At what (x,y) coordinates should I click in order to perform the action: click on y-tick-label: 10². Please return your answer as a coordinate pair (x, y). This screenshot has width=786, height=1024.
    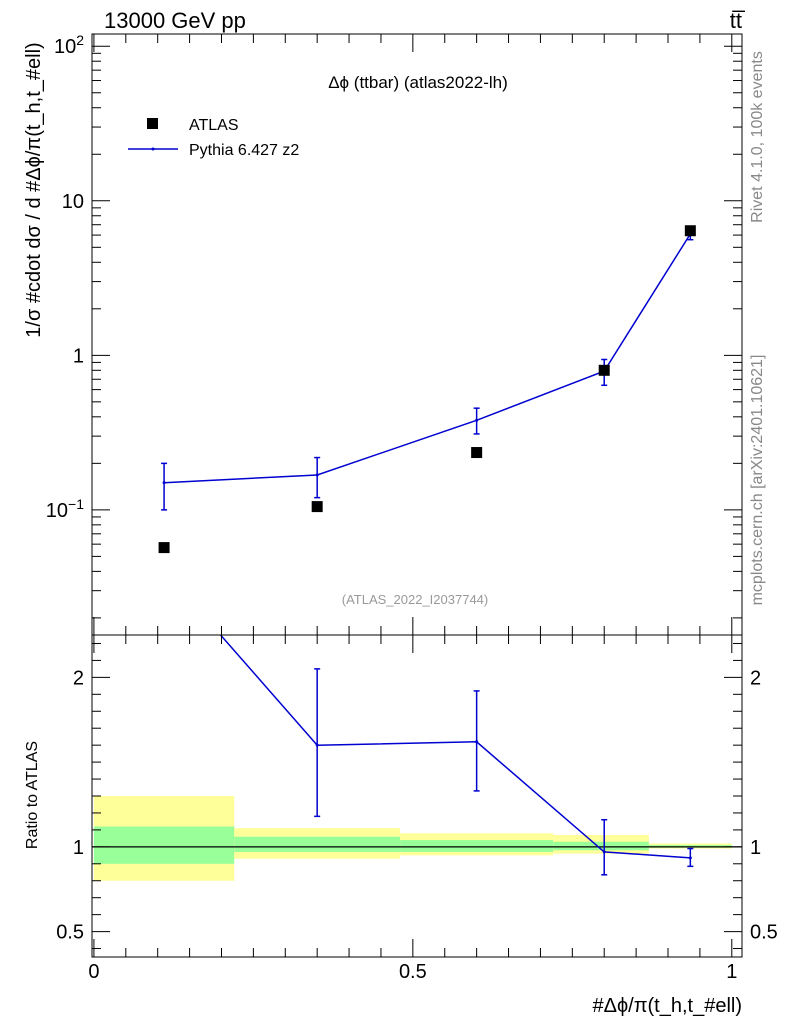
    Looking at the image, I should click on (69, 45).